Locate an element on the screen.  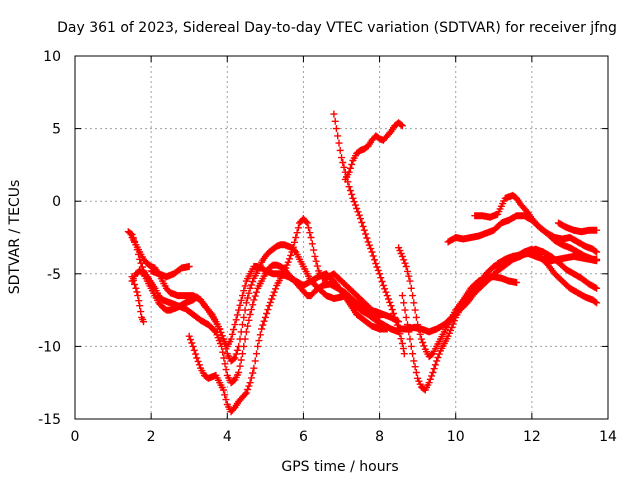
x-tick-label: 6 is located at coordinates (303, 437).